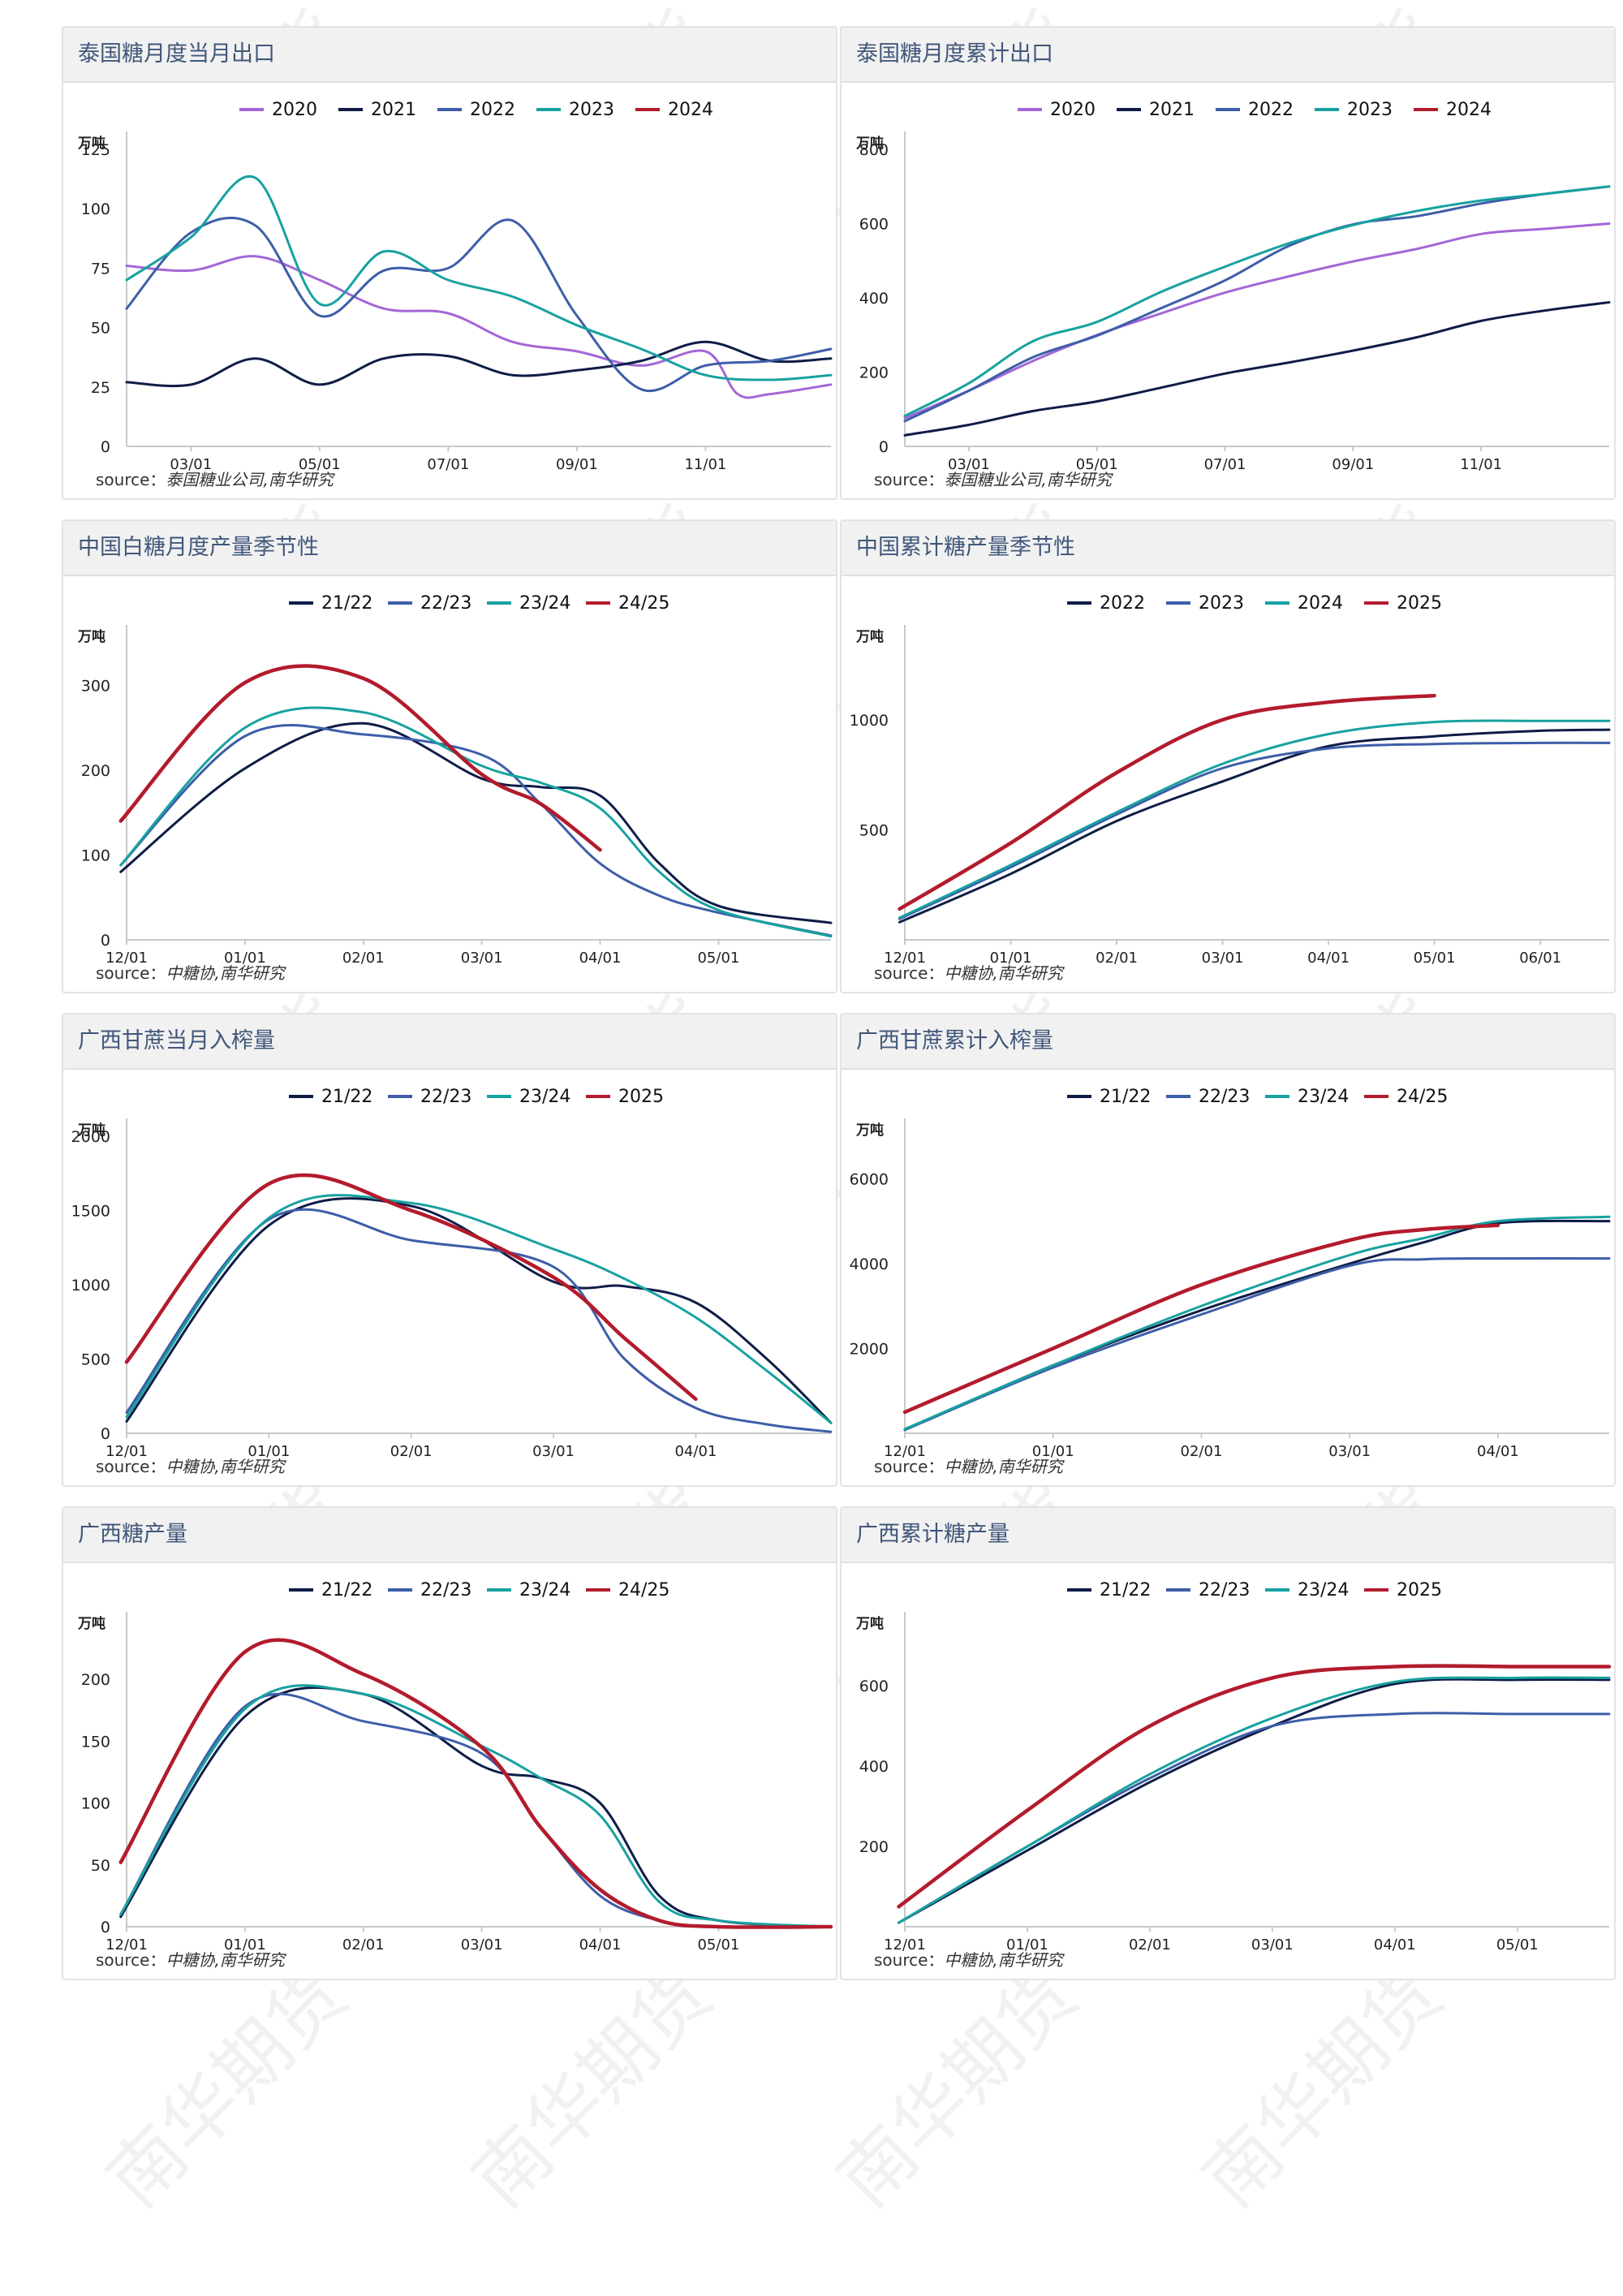  Describe the element at coordinates (449, 1042) in the screenshot. I see `chart-title: 广西甘蔗当月入榨量` at that location.